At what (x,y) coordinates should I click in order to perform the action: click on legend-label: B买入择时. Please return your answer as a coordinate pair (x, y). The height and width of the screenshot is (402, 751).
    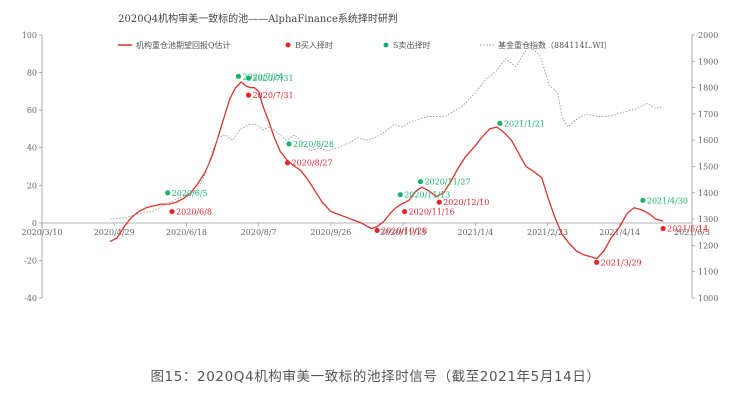
    Looking at the image, I should click on (314, 45).